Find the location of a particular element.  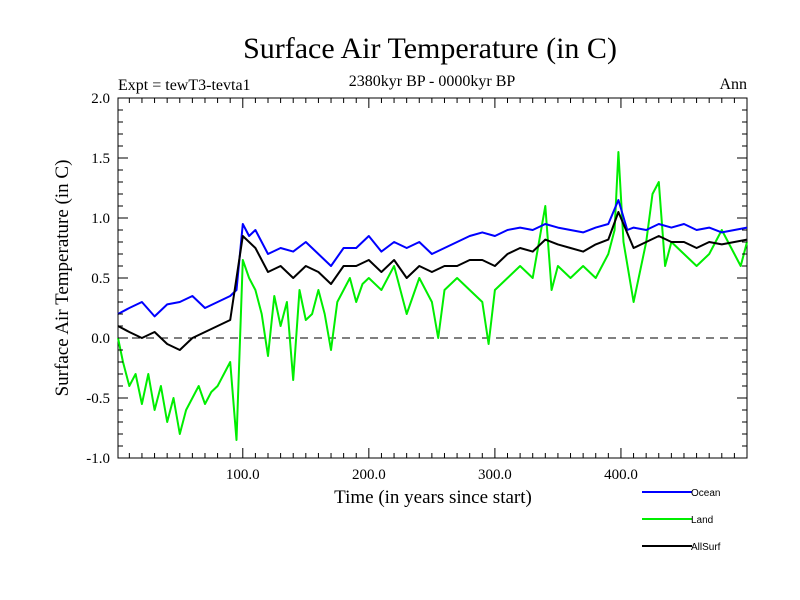

legend-label-land: Land is located at coordinates (702, 520).